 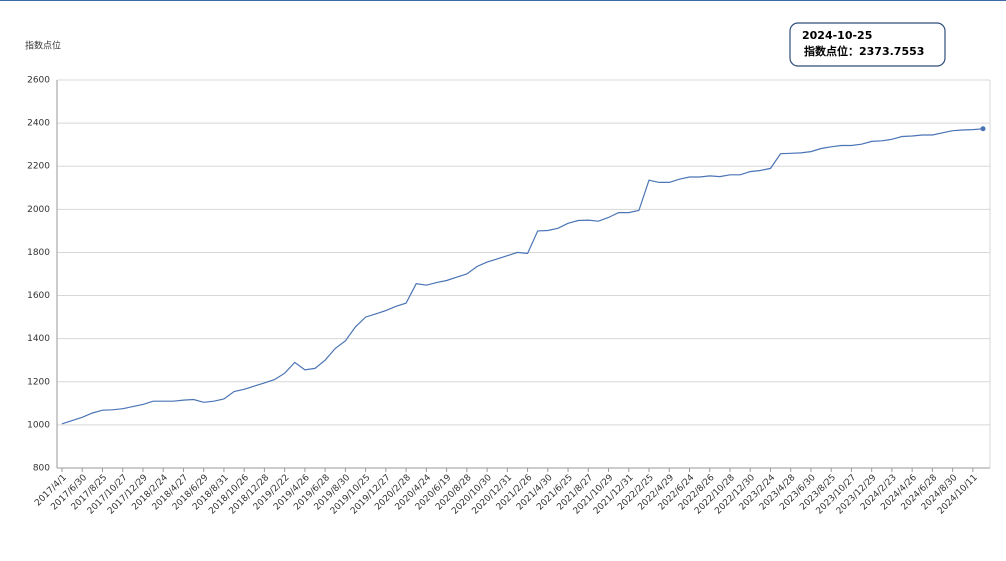 I want to click on highlight-point, so click(x=983, y=129).